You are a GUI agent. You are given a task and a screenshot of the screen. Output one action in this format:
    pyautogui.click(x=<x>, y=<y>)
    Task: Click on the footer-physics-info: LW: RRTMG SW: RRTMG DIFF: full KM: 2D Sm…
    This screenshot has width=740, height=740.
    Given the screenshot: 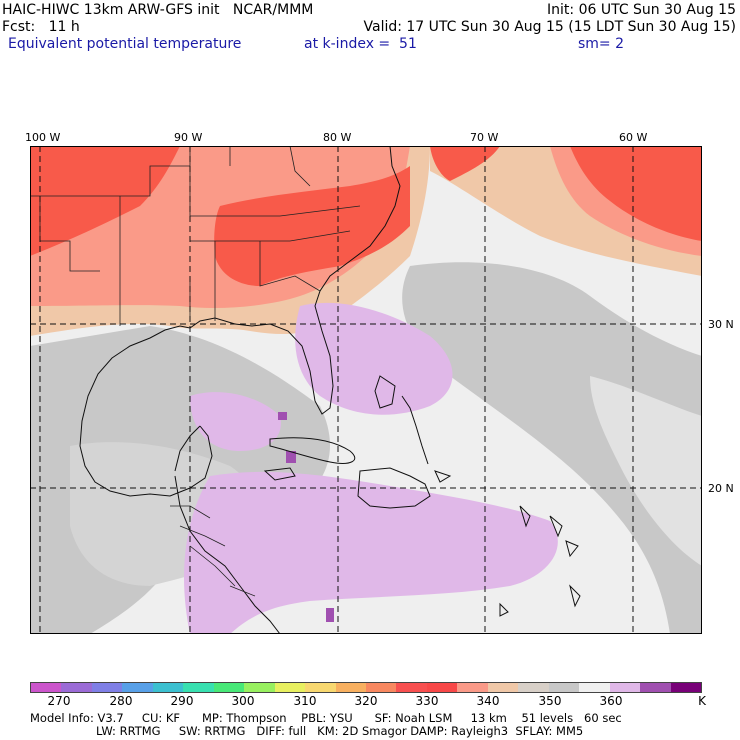 What is the action you would take?
    pyautogui.click(x=340, y=731)
    